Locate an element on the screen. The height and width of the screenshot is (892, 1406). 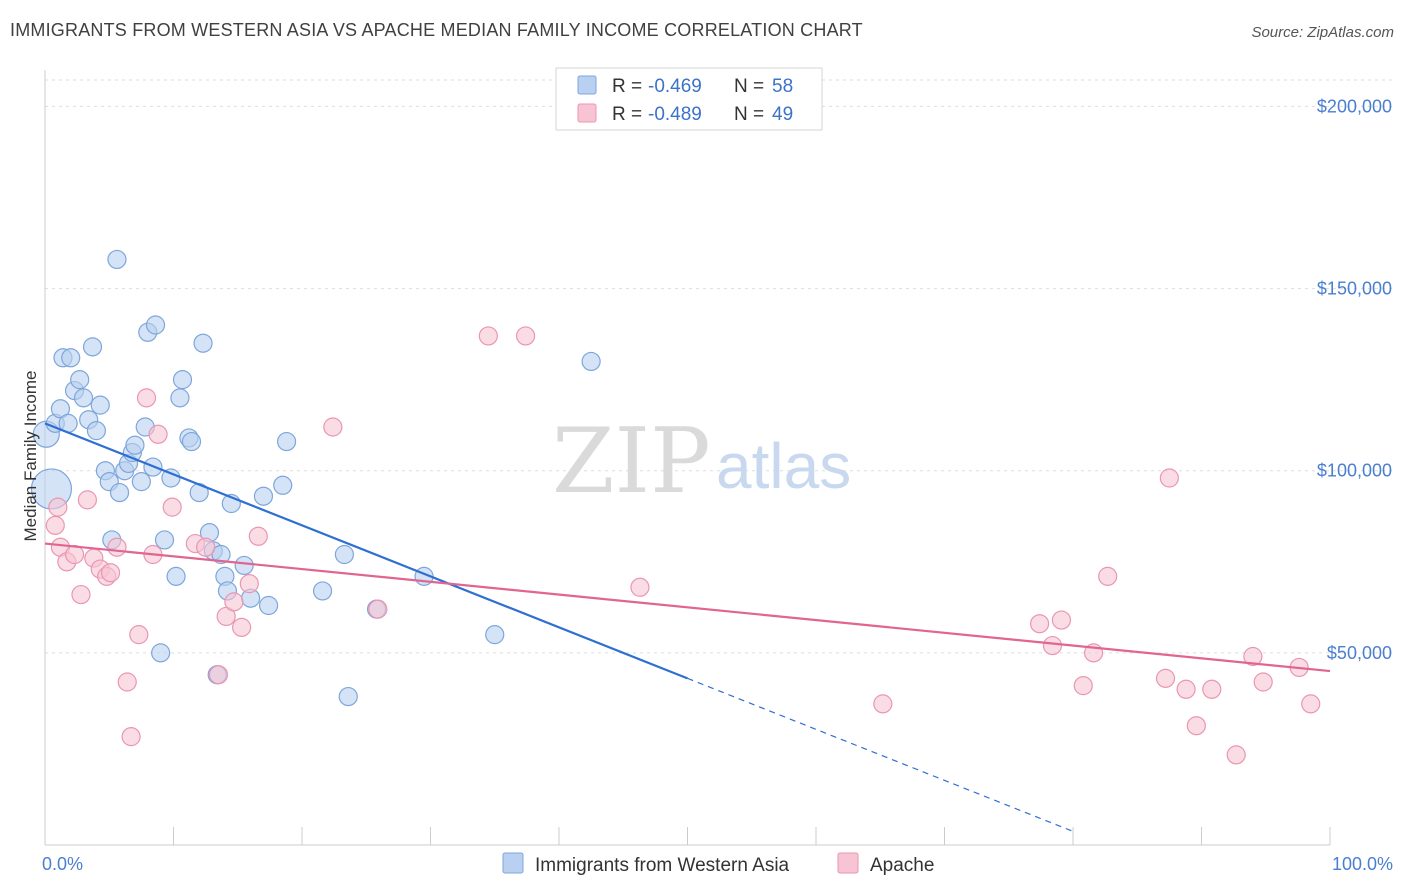
y-tick-label: $50,000 is located at coordinates (1359, 653).